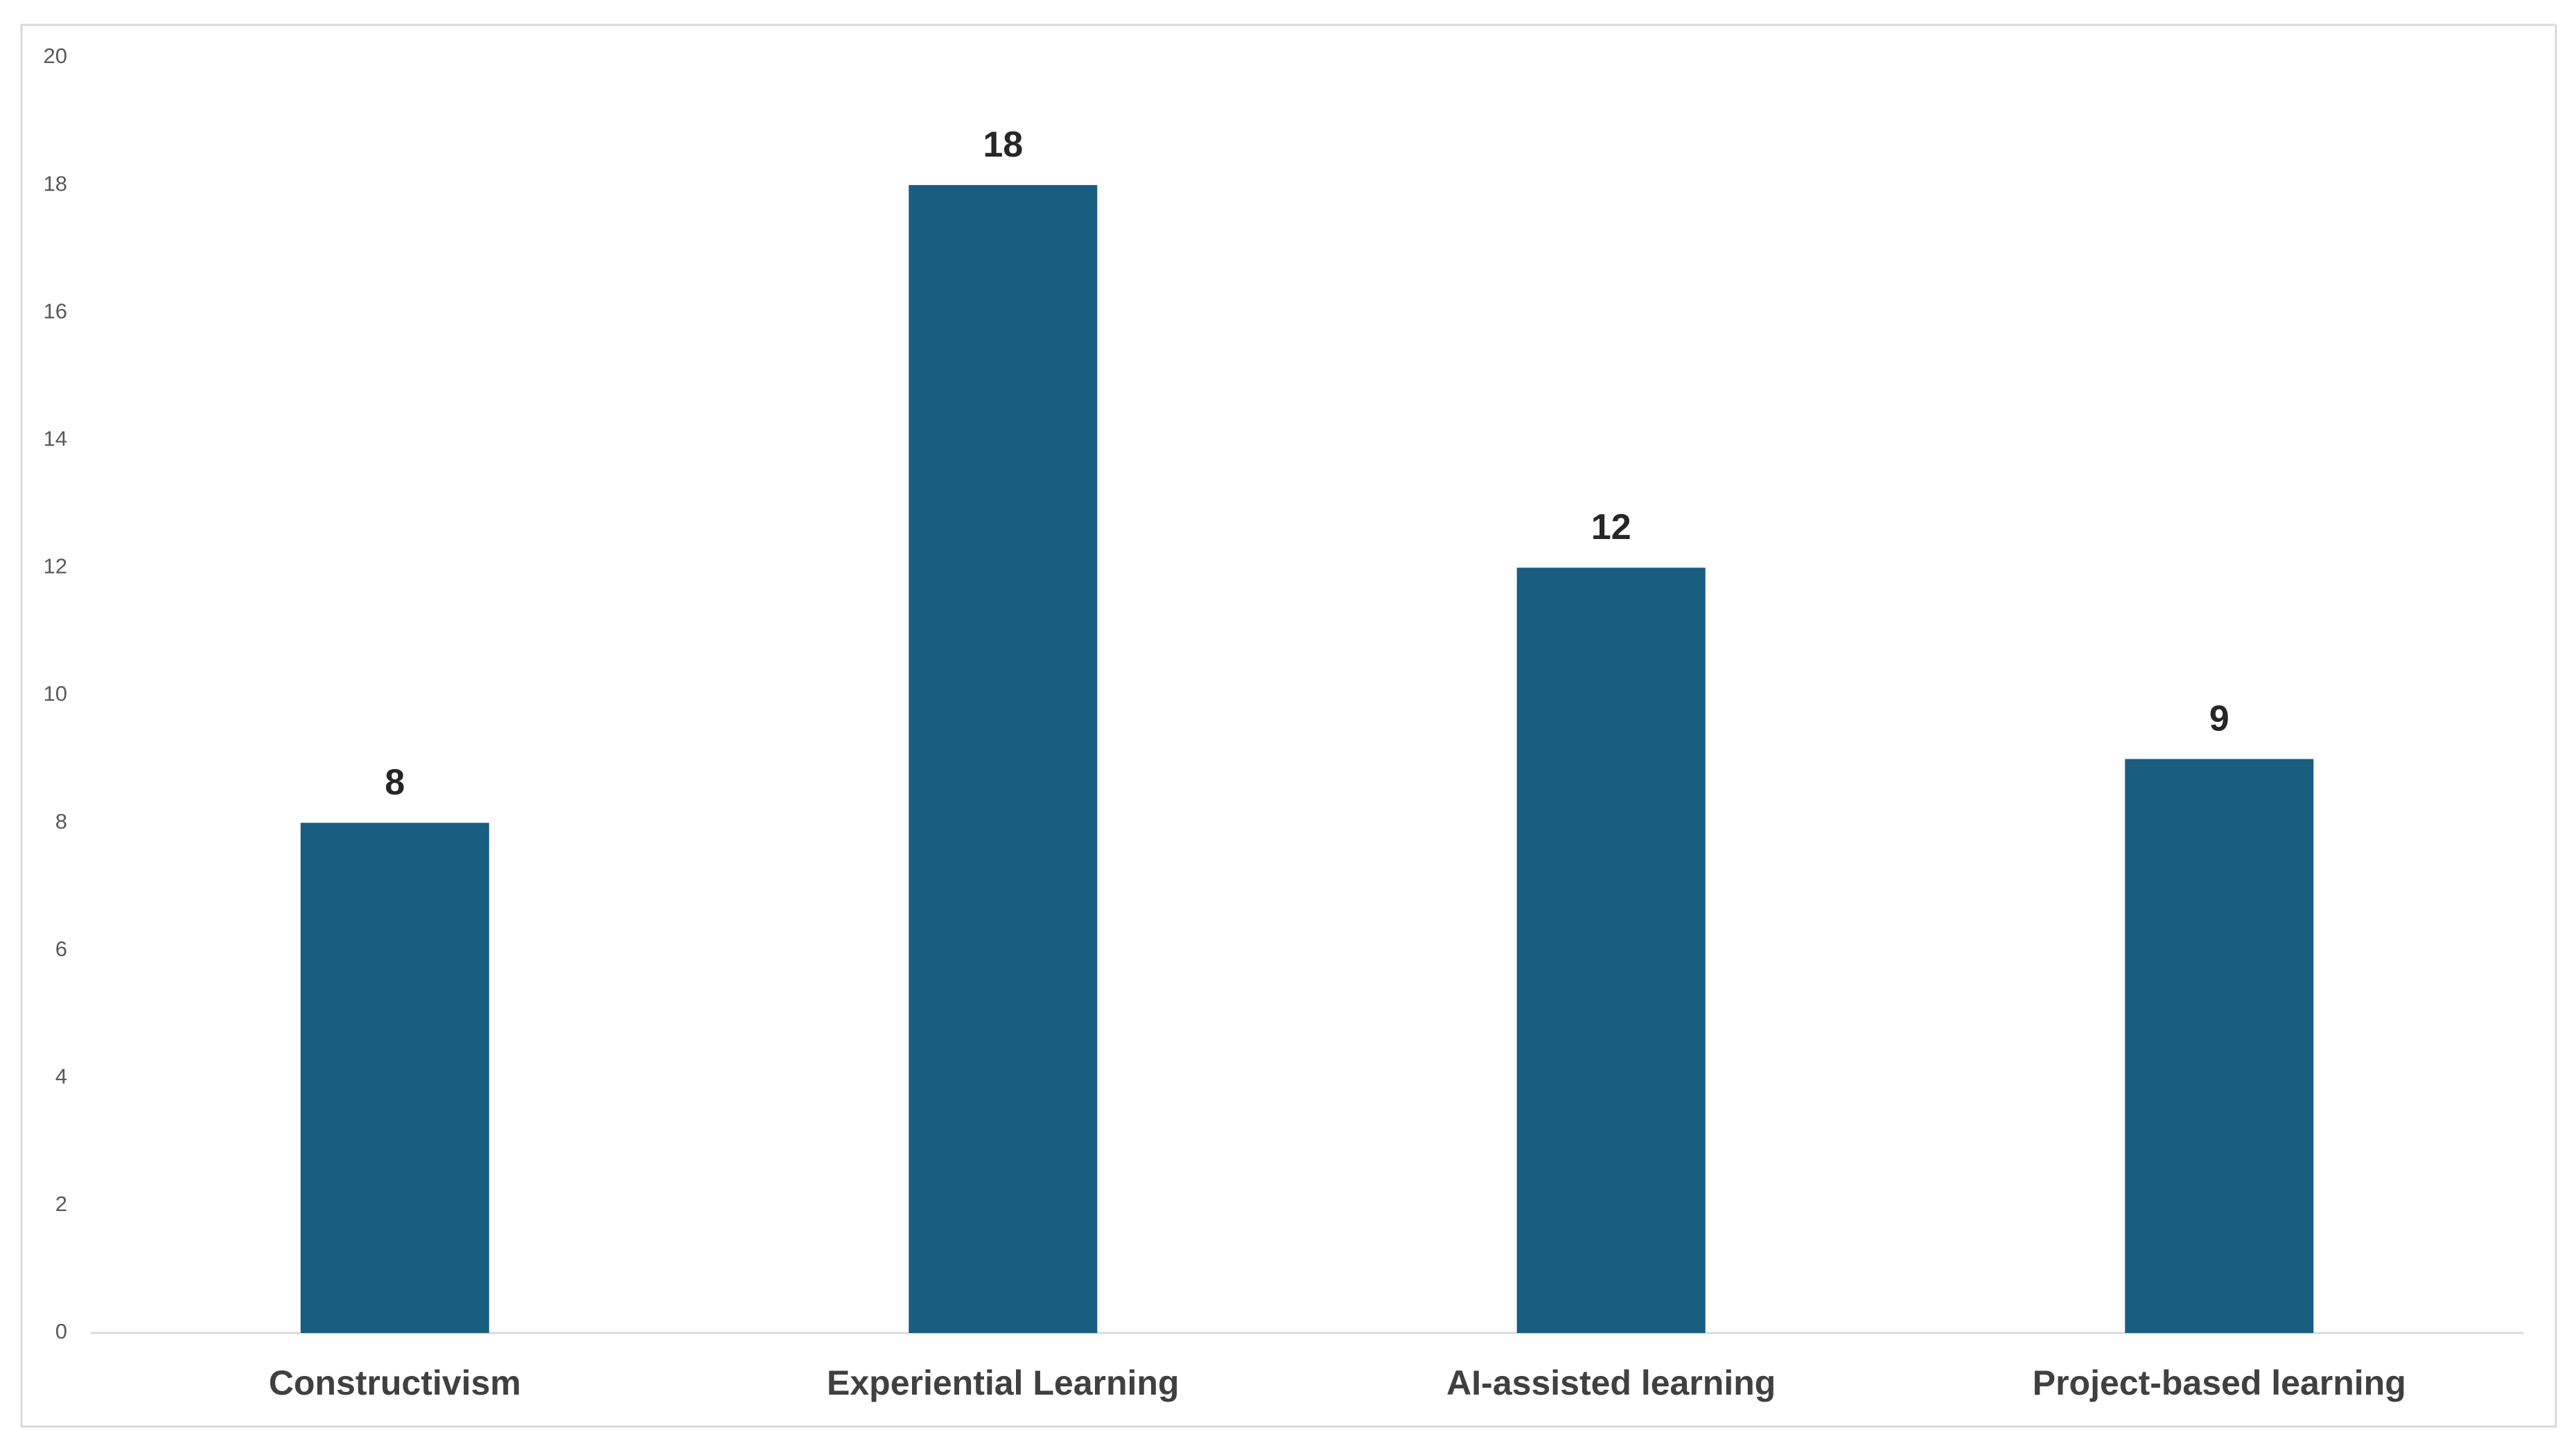 This screenshot has width=2576, height=1448. I want to click on x-tick-label: Project-based learning, so click(2219, 1382).